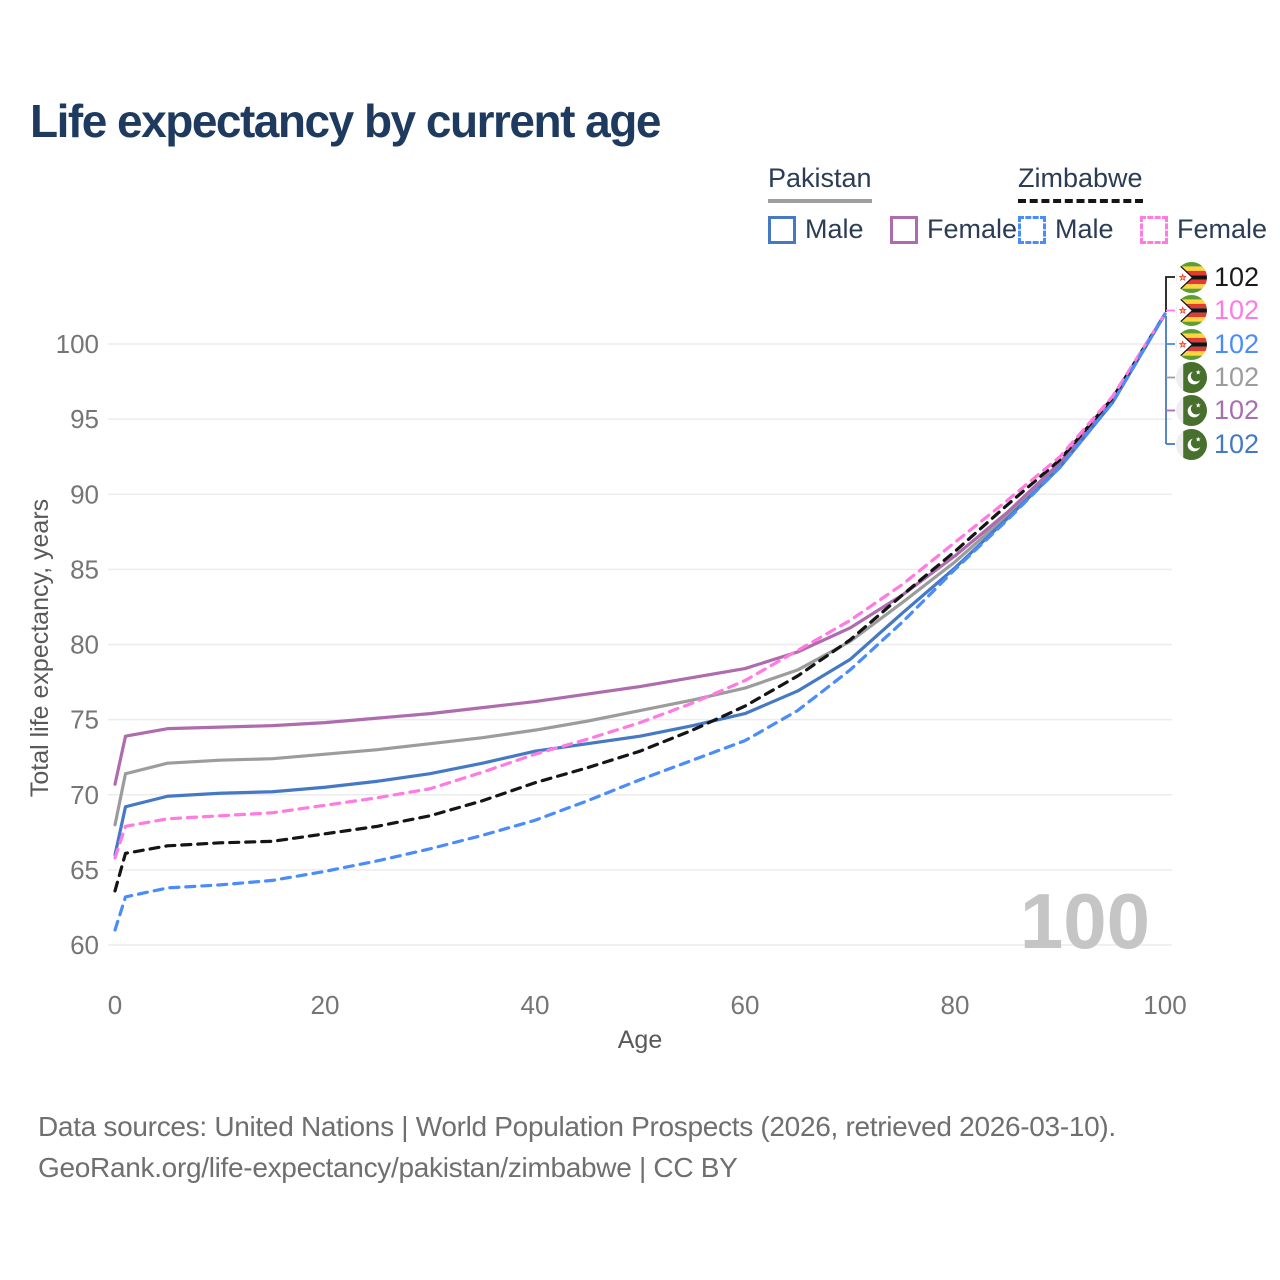 The image size is (1280, 1280). I want to click on legend-group-pakistan: Pakistan Male Female, so click(903, 206).